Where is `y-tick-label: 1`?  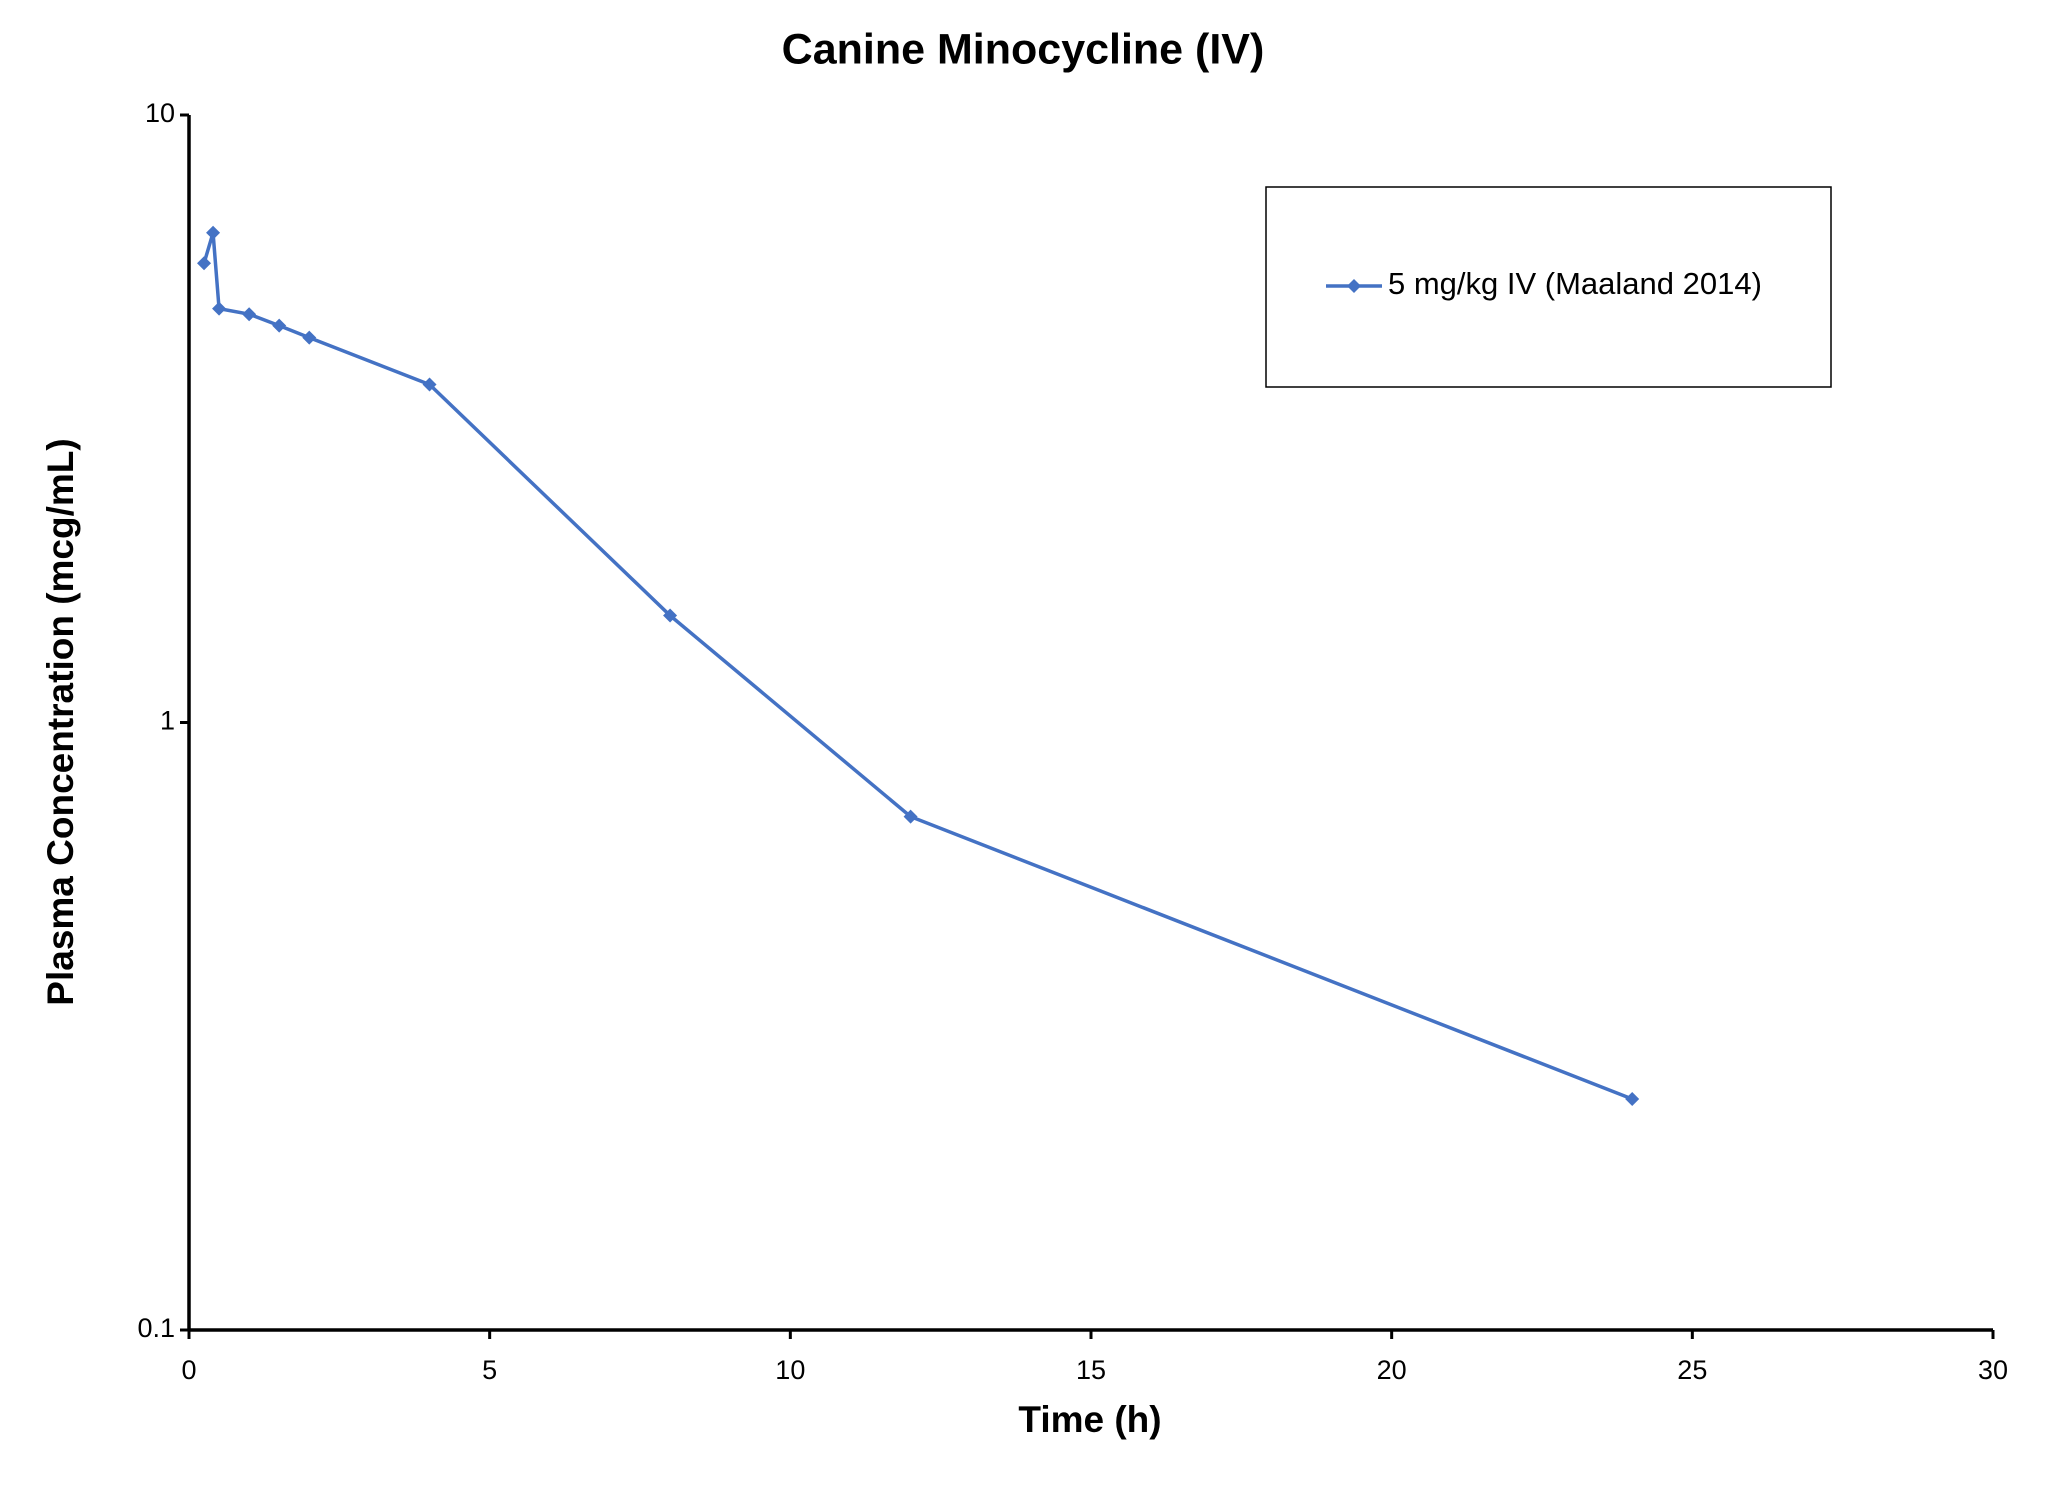 y-tick-label: 1 is located at coordinates (167, 721).